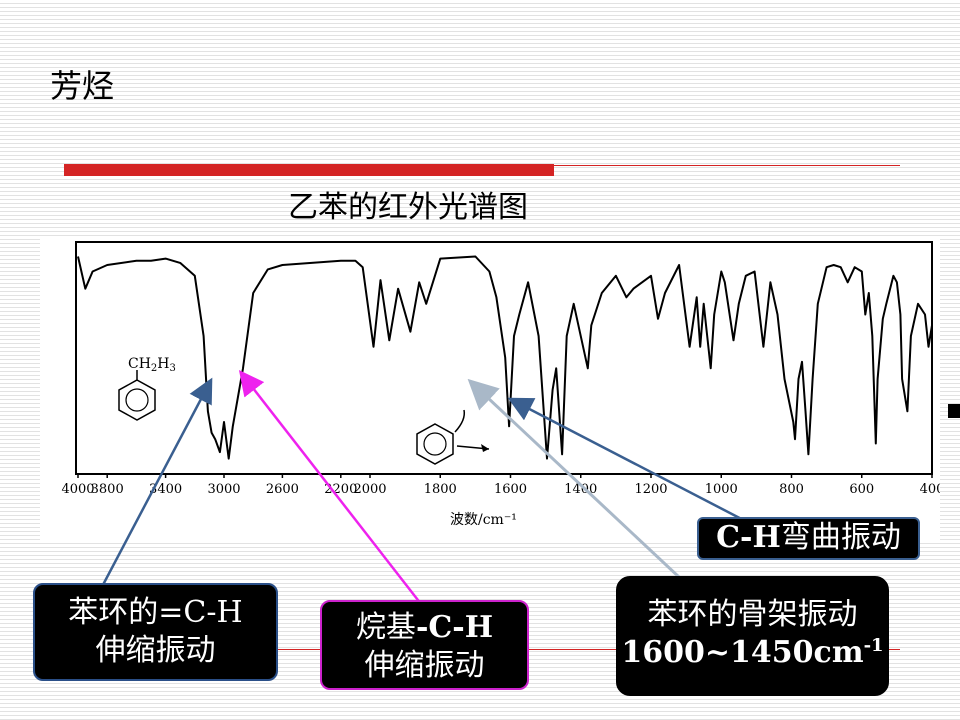 The width and height of the screenshot is (960, 720). I want to click on title-underline-bar, so click(309, 170).